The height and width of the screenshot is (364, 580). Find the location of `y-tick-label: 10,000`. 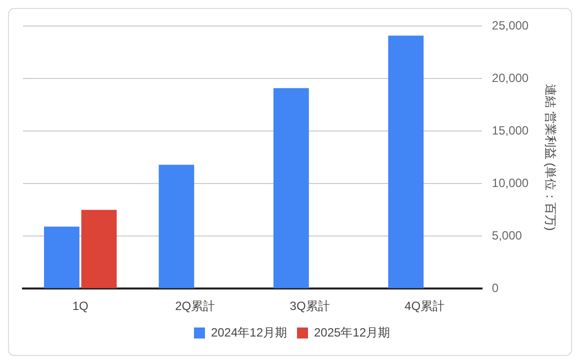

y-tick-label: 10,000 is located at coordinates (510, 183).